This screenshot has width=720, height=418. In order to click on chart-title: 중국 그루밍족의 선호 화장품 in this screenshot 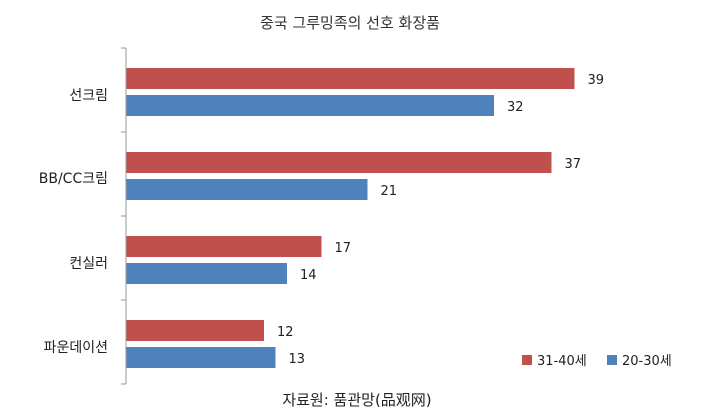, I will do `click(350, 23)`.